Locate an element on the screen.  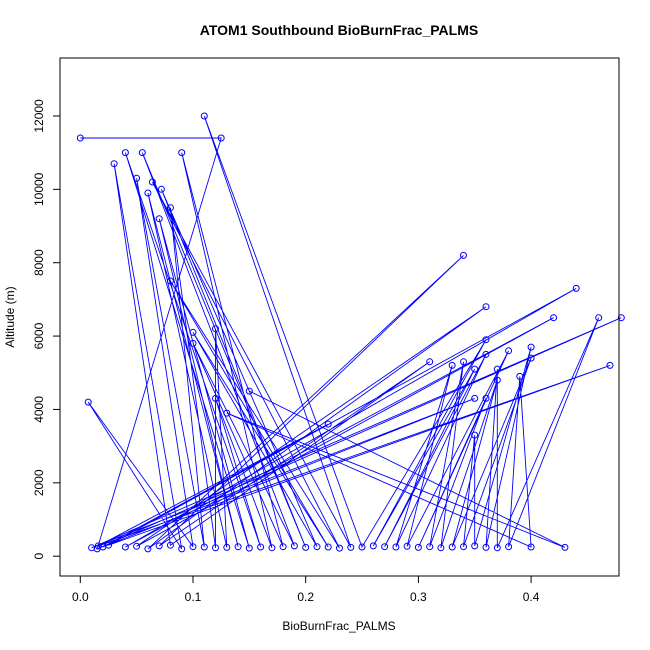
y-tick-label: 12000 is located at coordinates (39, 116).